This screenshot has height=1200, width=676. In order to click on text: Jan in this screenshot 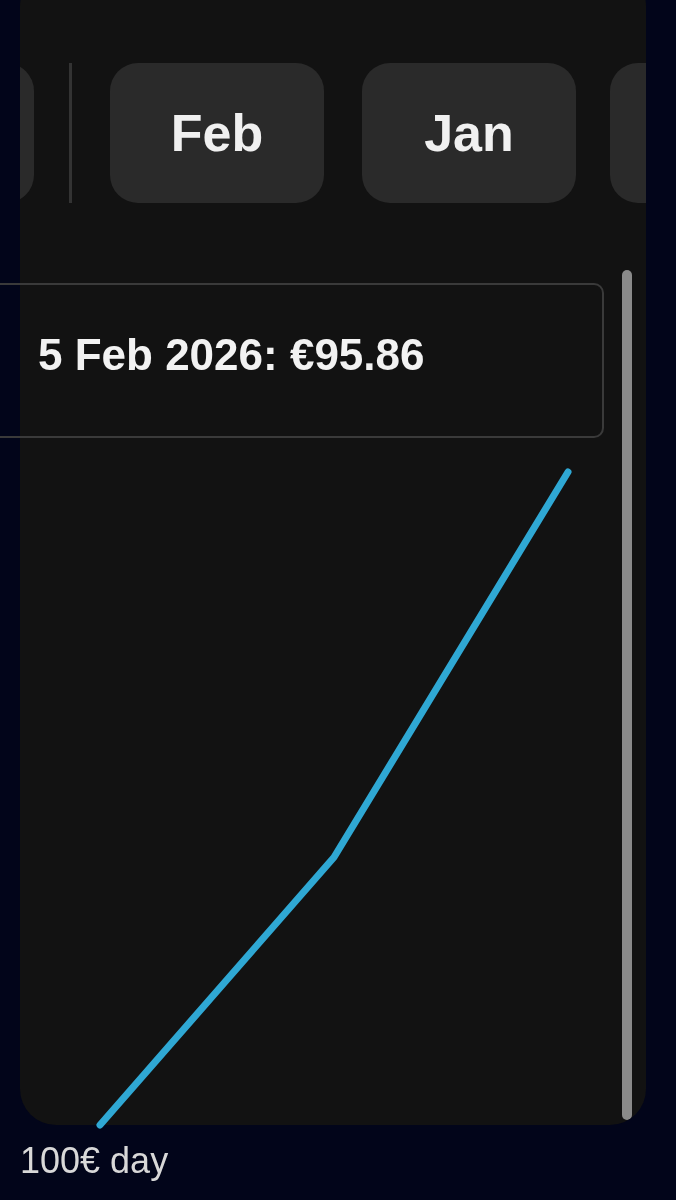, I will do `click(469, 133)`.